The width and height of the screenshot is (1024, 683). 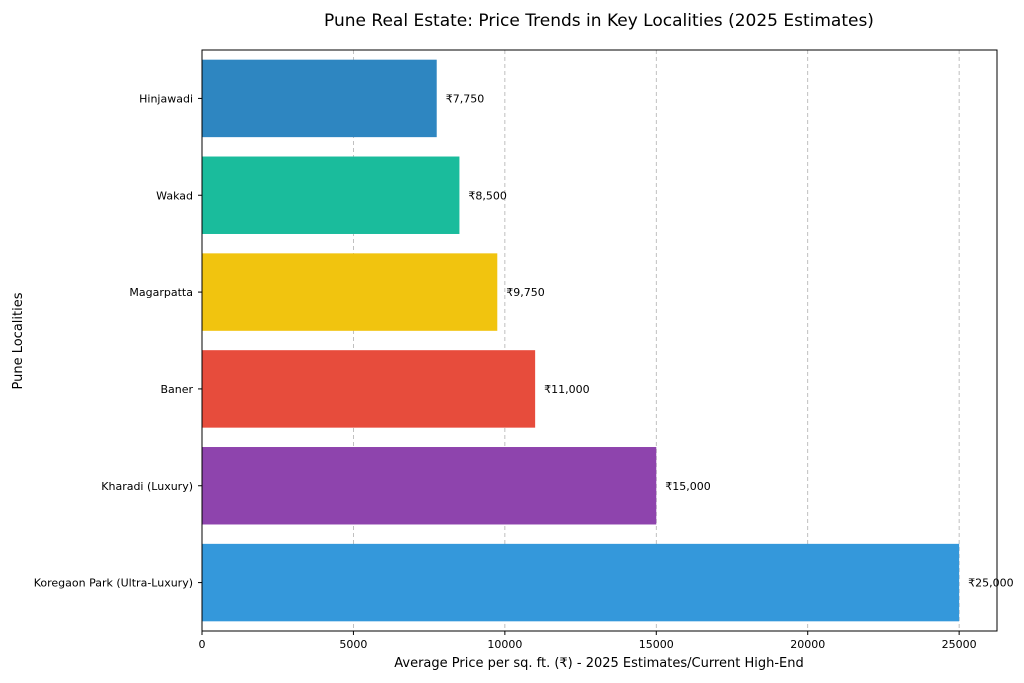 What do you see at coordinates (147, 486) in the screenshot?
I see `y-tick-label: Kharadi (Luxury)` at bounding box center [147, 486].